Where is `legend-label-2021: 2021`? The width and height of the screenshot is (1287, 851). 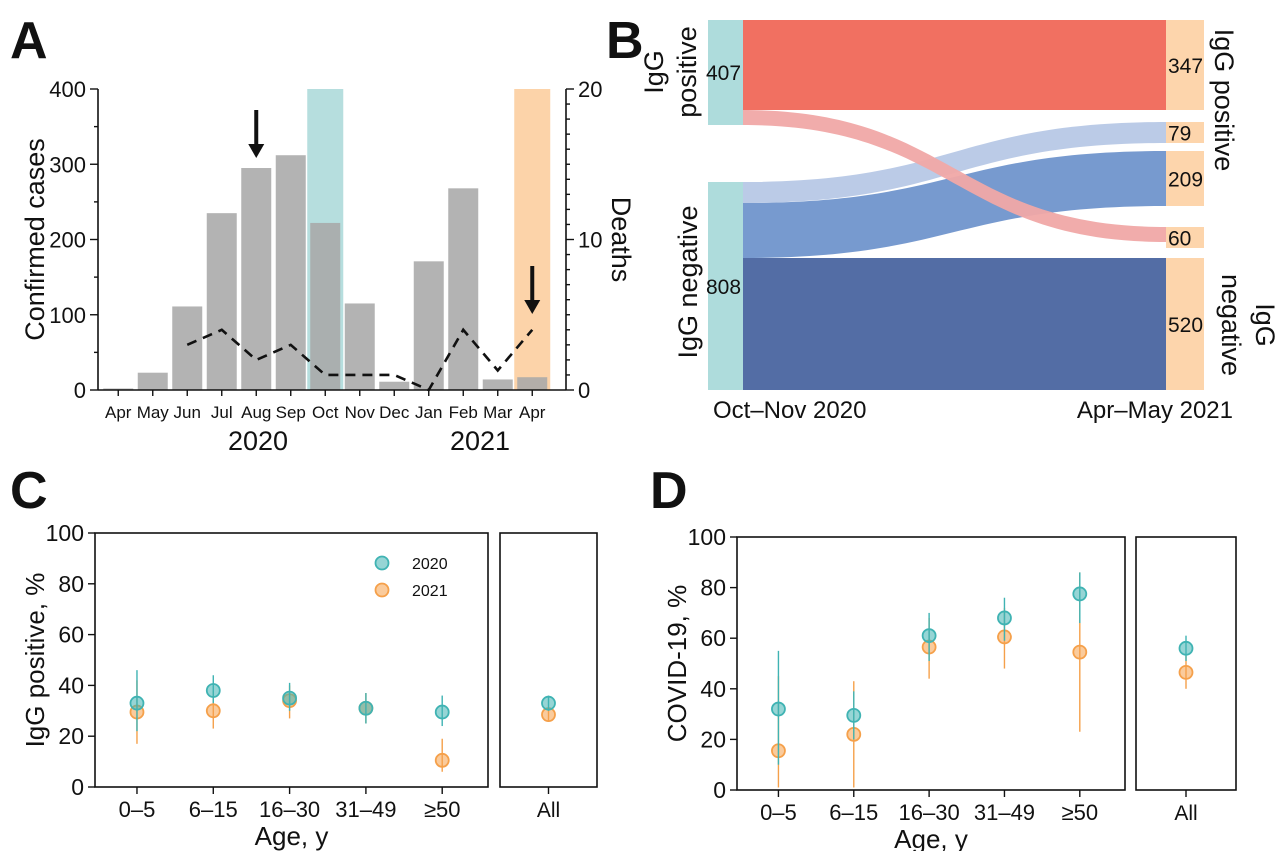
legend-label-2021: 2021 is located at coordinates (430, 591).